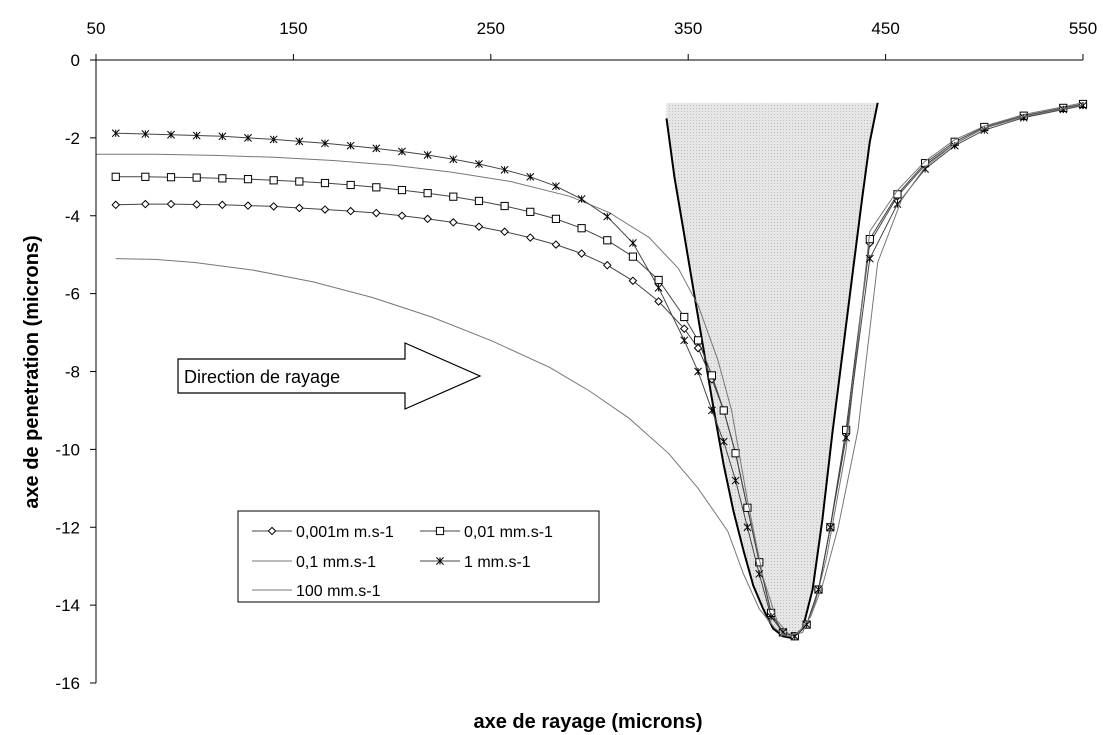 This screenshot has height=735, width=1103. What do you see at coordinates (885, 28) in the screenshot?
I see `x-tick-label: 450` at bounding box center [885, 28].